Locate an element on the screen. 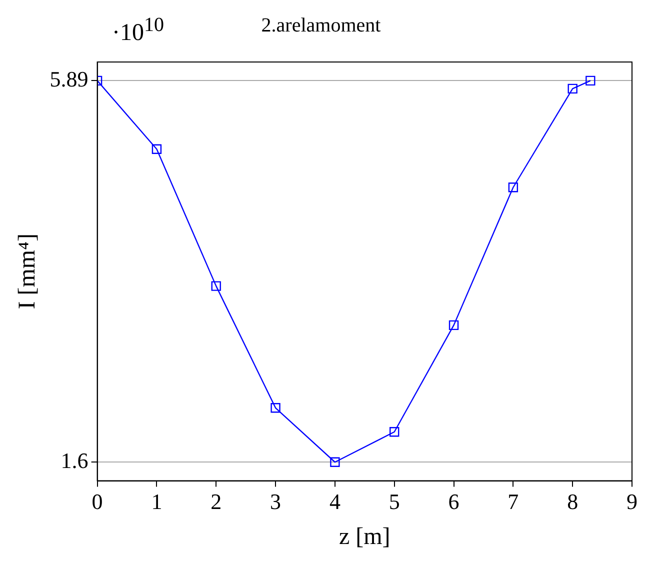 Image resolution: width=646 pixels, height=564 pixels. x-tick-label: 9 is located at coordinates (632, 501).